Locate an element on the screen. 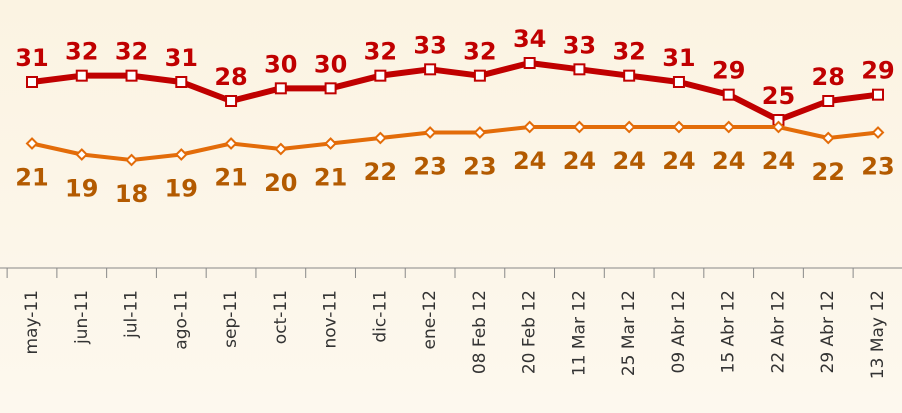 The image size is (902, 413). x-tick-label: 13 May 12 is located at coordinates (878, 334).